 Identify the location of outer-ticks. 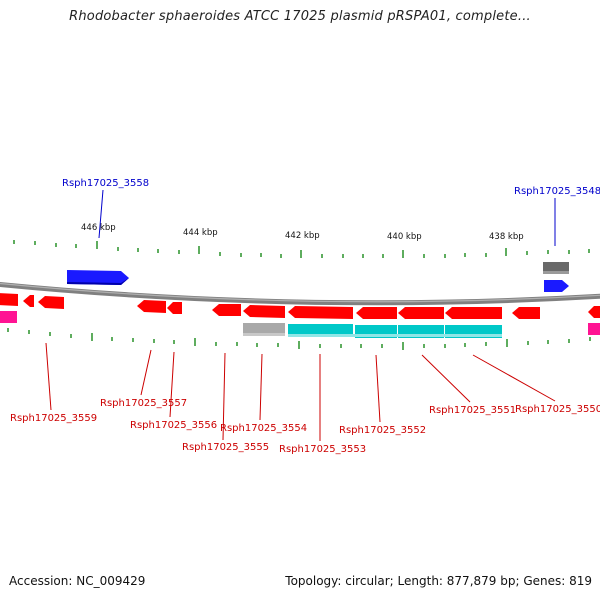
(301, 249).